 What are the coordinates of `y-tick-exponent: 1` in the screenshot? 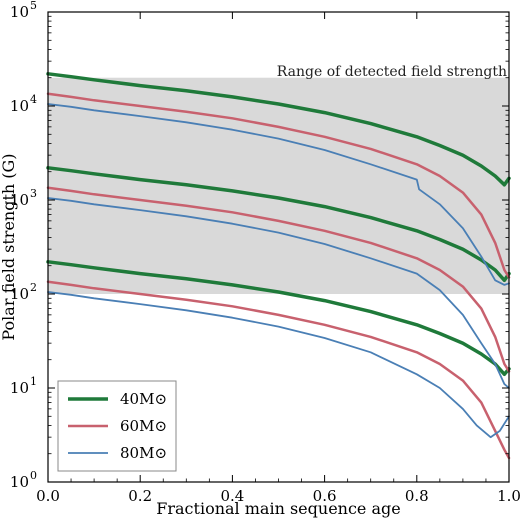 It's located at (33, 381).